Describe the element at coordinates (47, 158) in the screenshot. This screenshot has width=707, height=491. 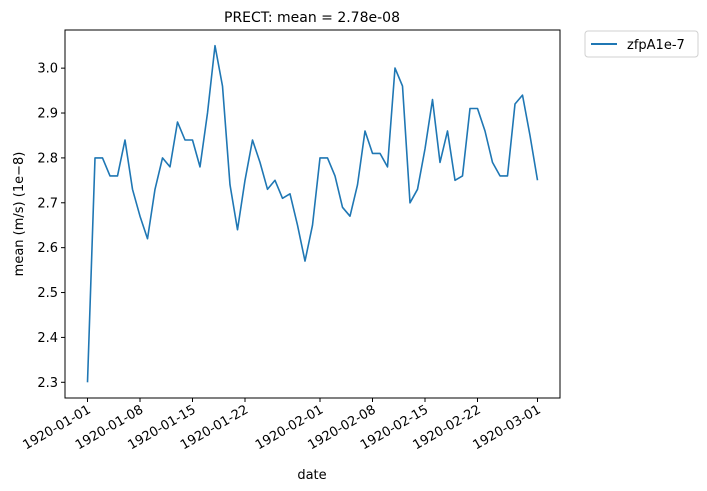
I see `y-tick-label: 2.8` at that location.